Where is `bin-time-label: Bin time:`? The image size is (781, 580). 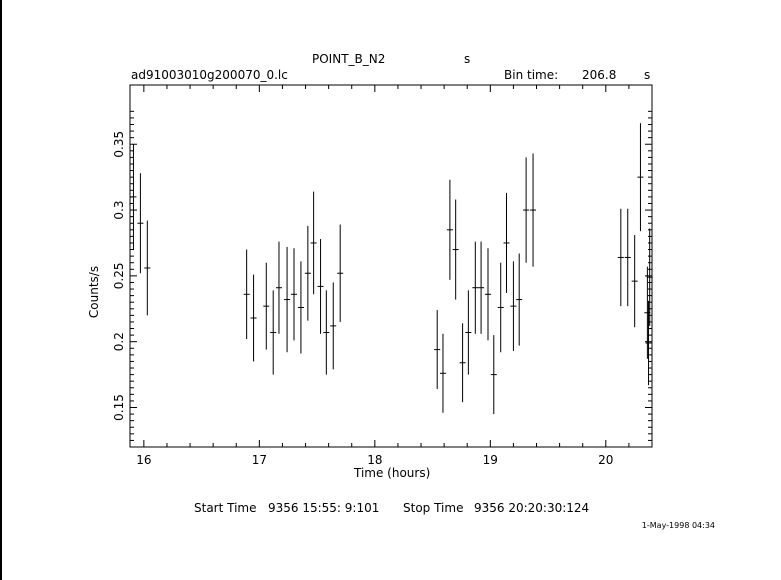
bin-time-label: Bin time: is located at coordinates (531, 75).